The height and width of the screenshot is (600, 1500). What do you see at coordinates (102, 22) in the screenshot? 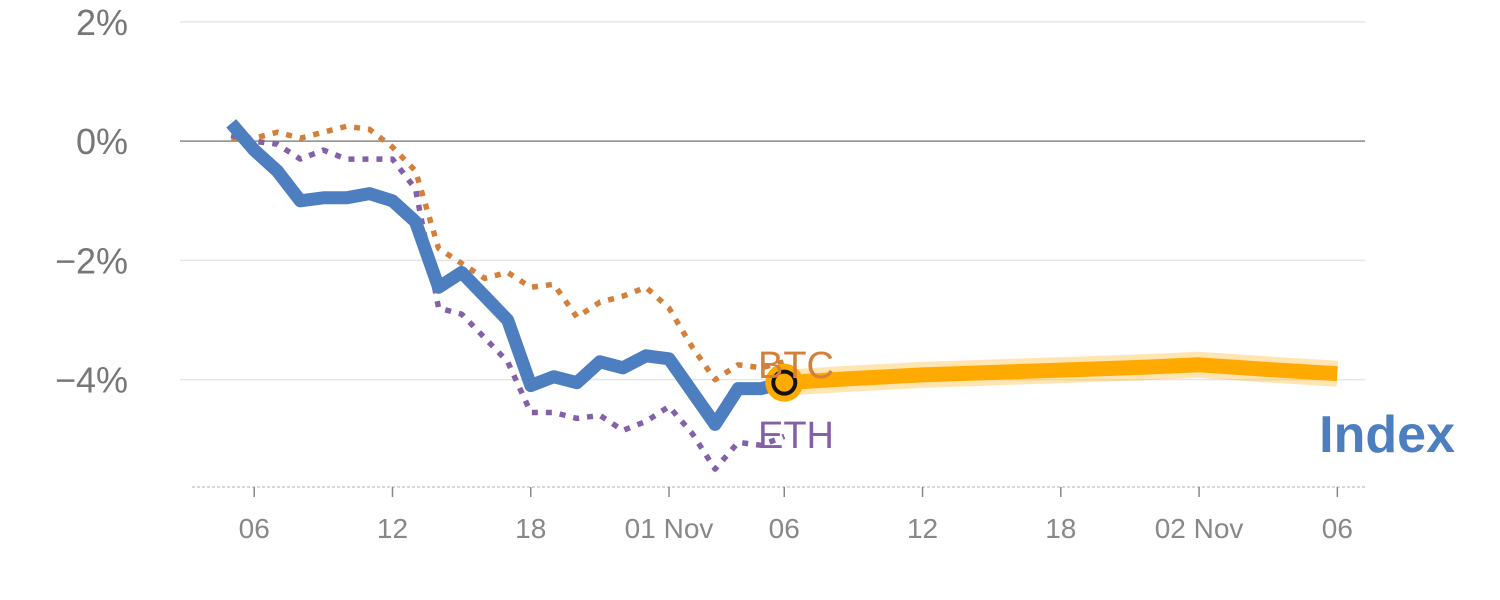
I see `y-tick-label: 2%` at bounding box center [102, 22].